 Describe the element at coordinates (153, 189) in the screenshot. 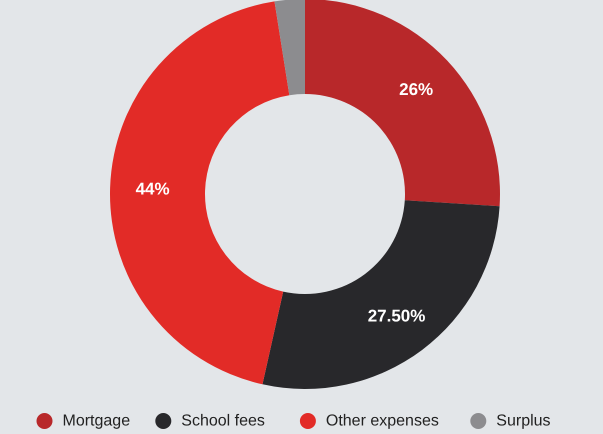

I see `data-label: 44%` at that location.